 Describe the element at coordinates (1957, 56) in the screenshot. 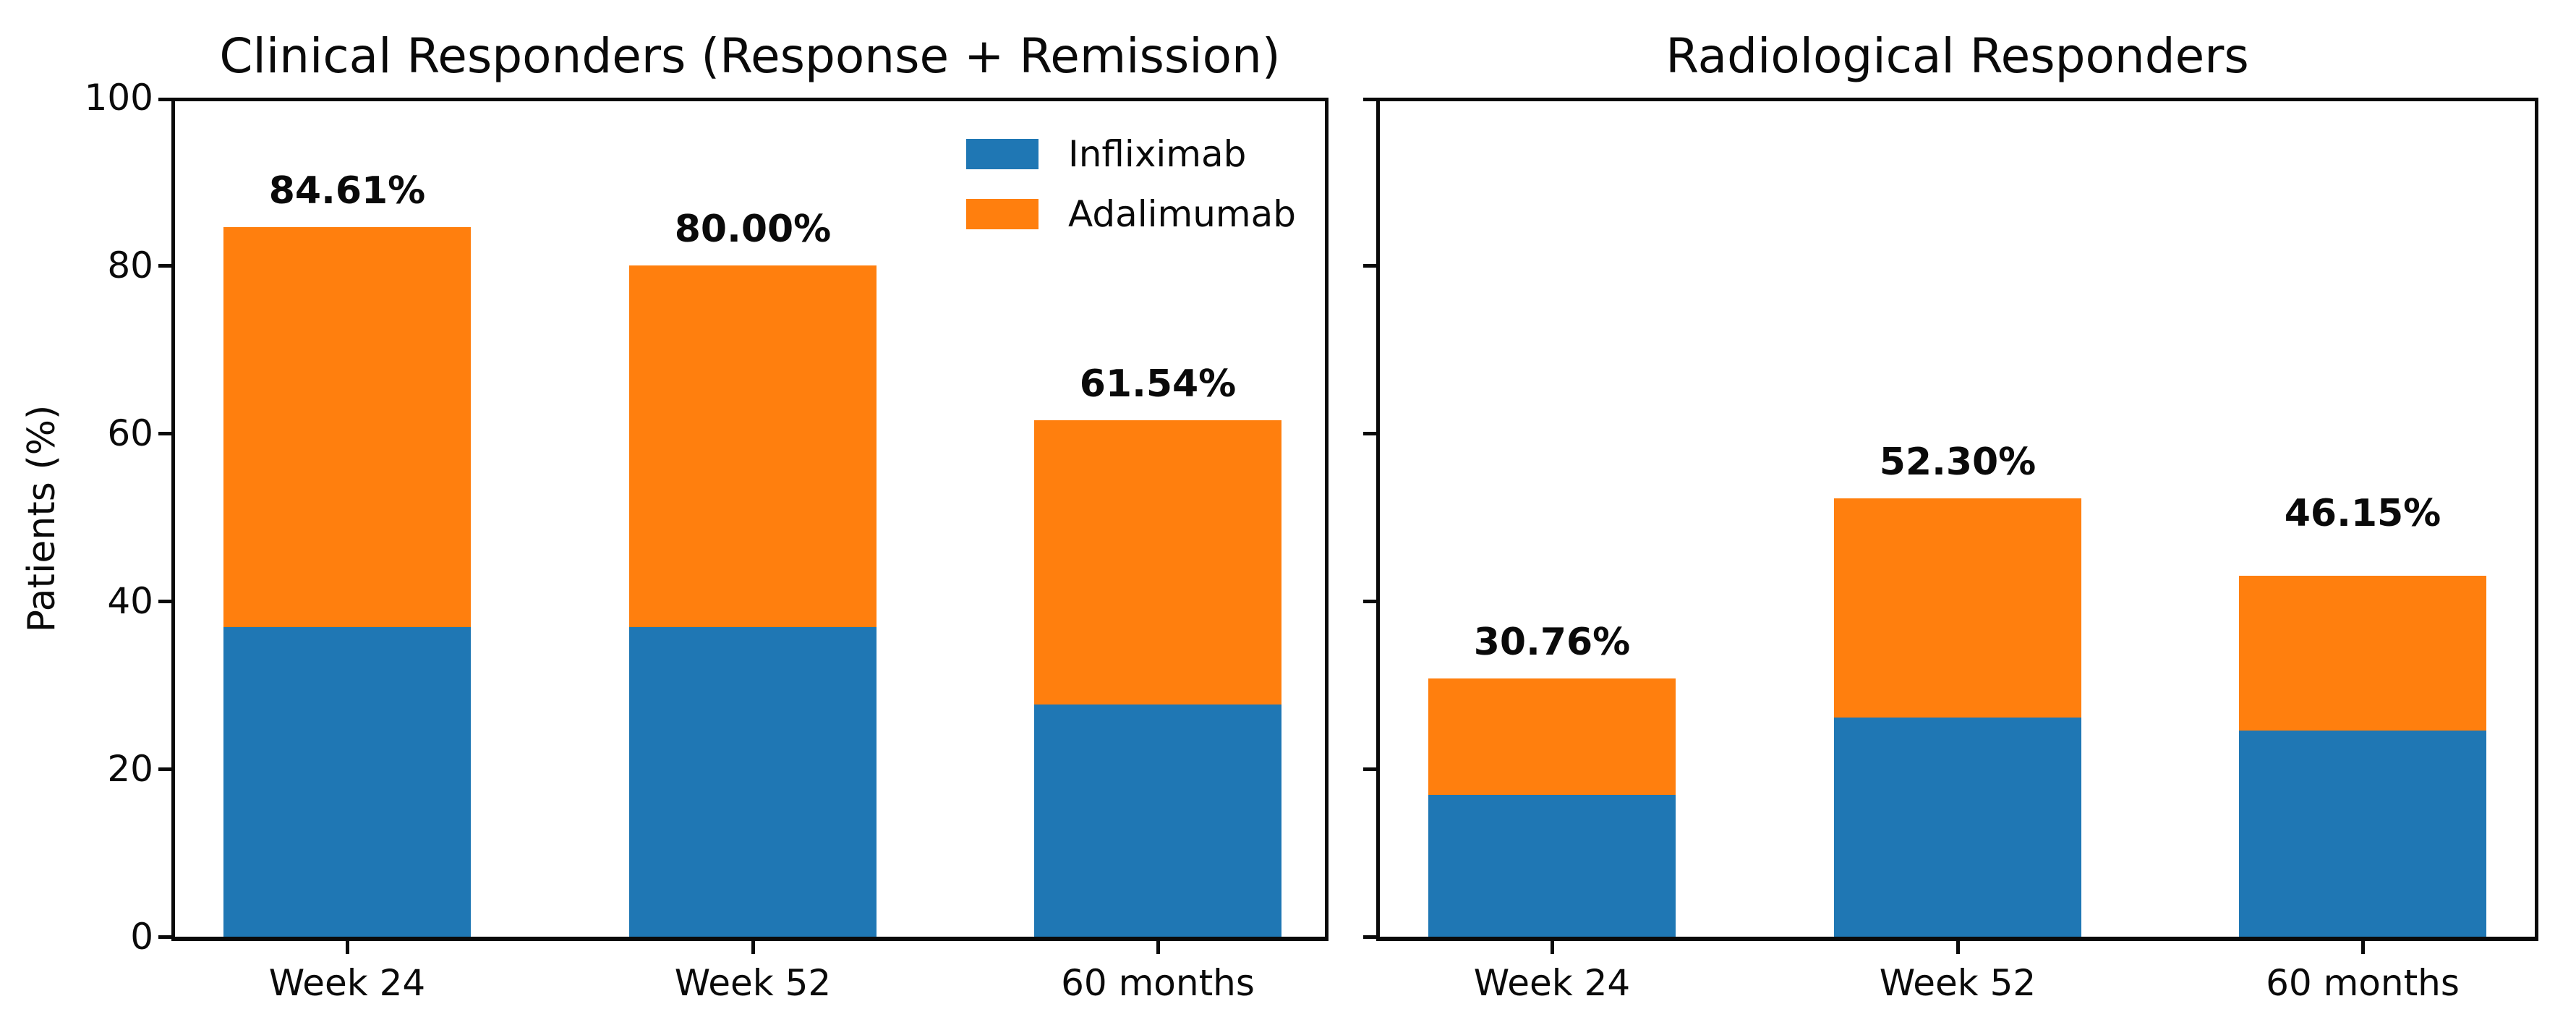

I see `radiological-panel-title: Radiological Responders` at that location.